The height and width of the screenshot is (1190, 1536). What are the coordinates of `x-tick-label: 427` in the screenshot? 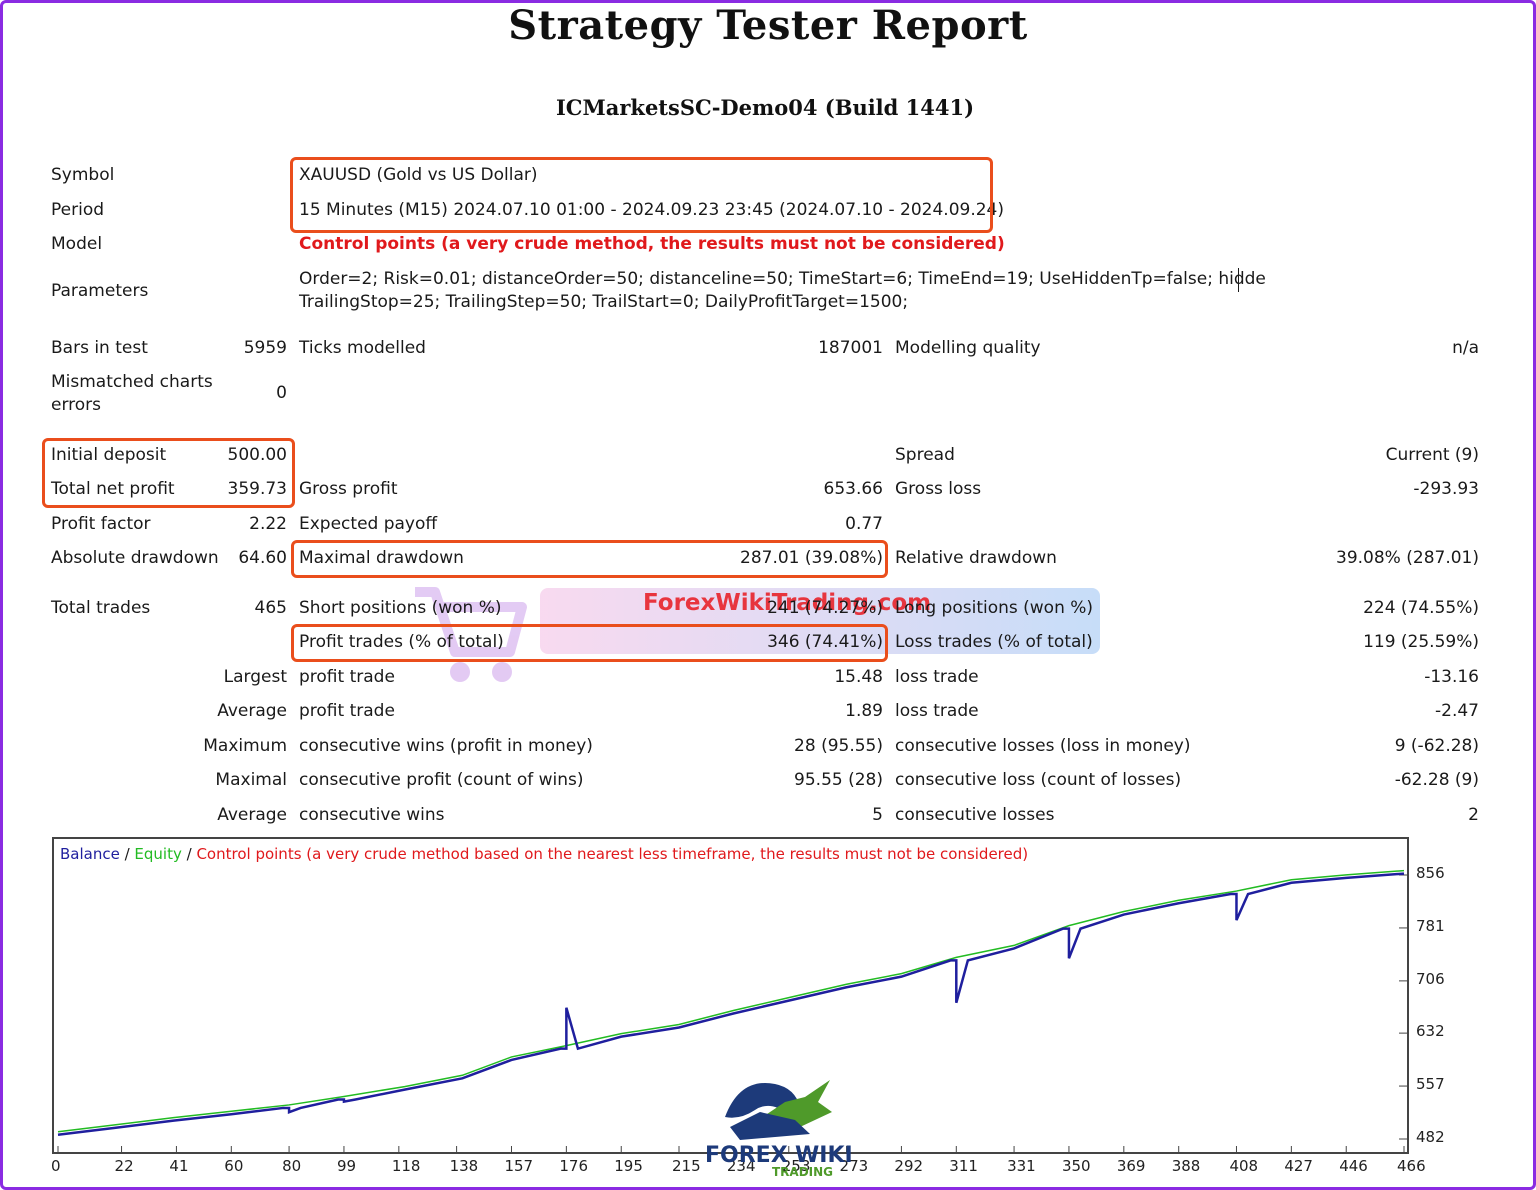 It's located at (1298, 1166).